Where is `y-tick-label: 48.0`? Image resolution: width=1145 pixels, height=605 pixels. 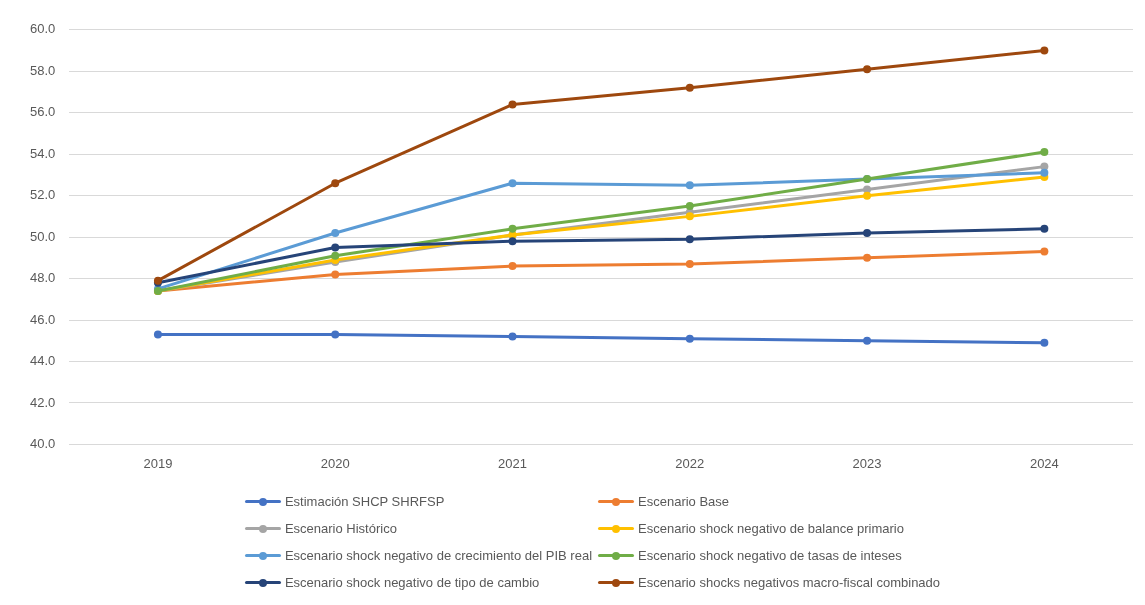
y-tick-label: 48.0 is located at coordinates (42, 278).